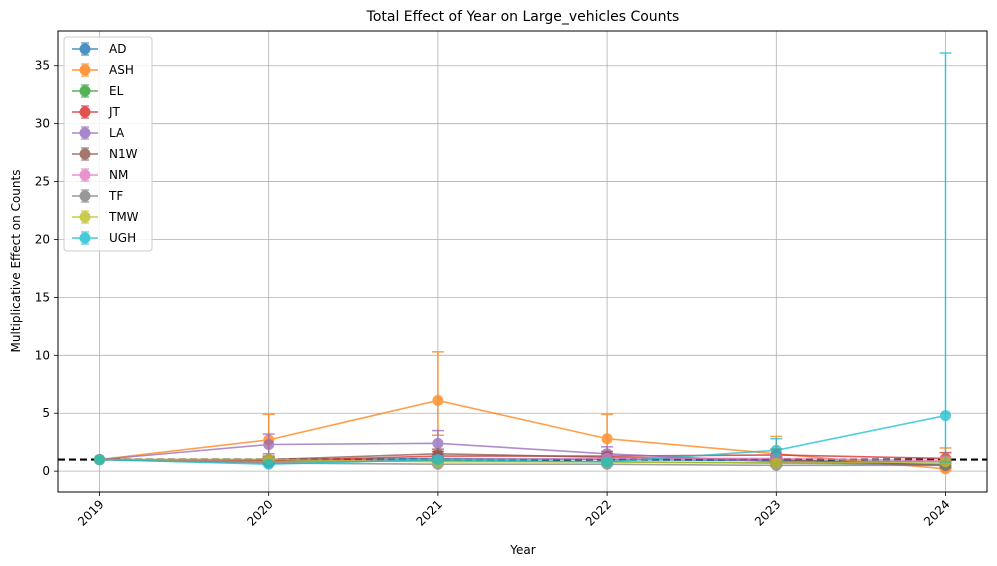  Describe the element at coordinates (115, 196) in the screenshot. I see `legend-label: TF` at that location.